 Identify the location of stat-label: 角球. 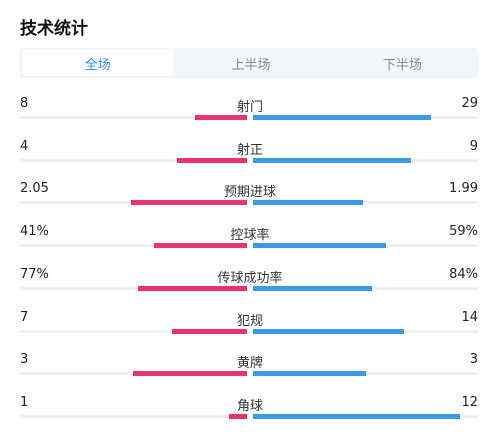
(249, 406).